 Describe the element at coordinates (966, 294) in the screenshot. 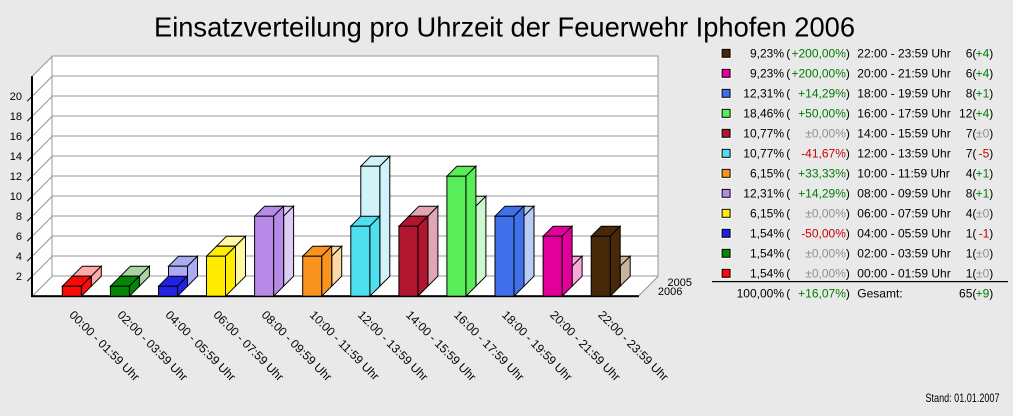

I see `svg-text: 65` at that location.